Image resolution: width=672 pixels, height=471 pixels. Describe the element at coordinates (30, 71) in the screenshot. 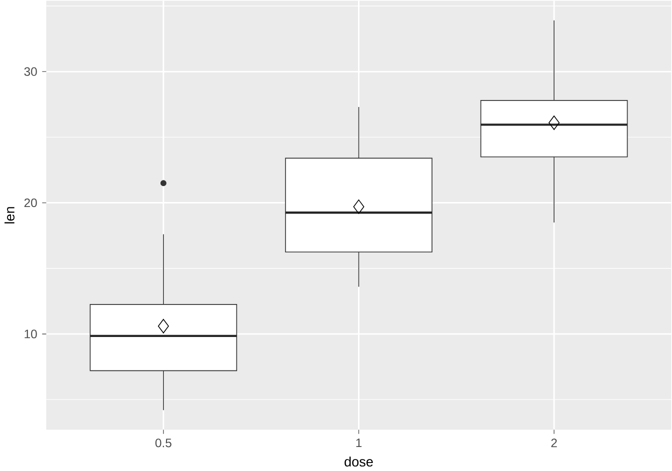

I see `y-tick-label: 30` at that location.